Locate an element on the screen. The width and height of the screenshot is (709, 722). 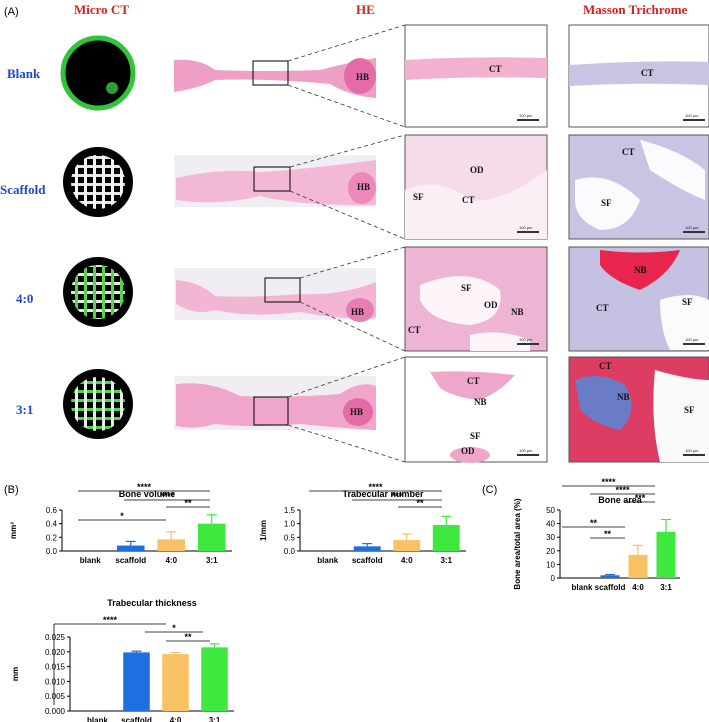
x-tick-label-0-1: scaffold is located at coordinates (130, 560).